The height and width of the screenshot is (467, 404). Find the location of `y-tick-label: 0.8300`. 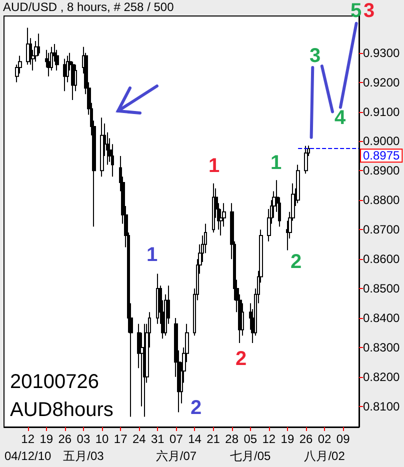

y-tick-label: 0.8300 is located at coordinates (381, 347).